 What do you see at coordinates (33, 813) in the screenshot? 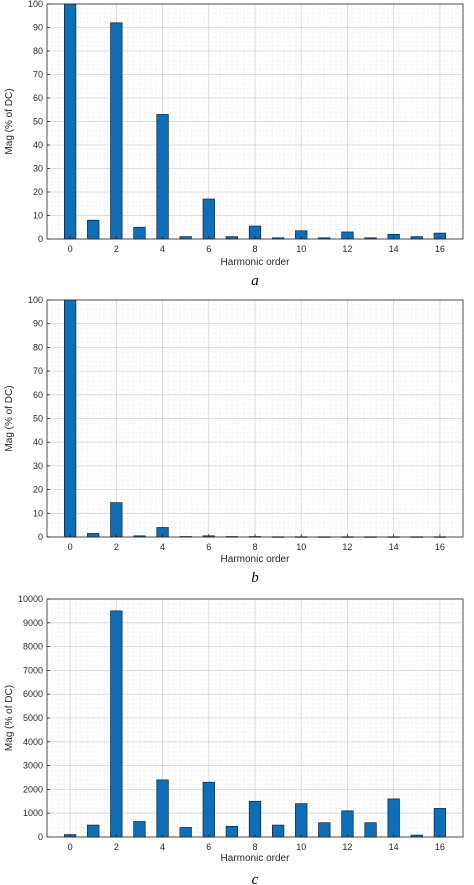
I see `y-tick-label: 1000` at bounding box center [33, 813].